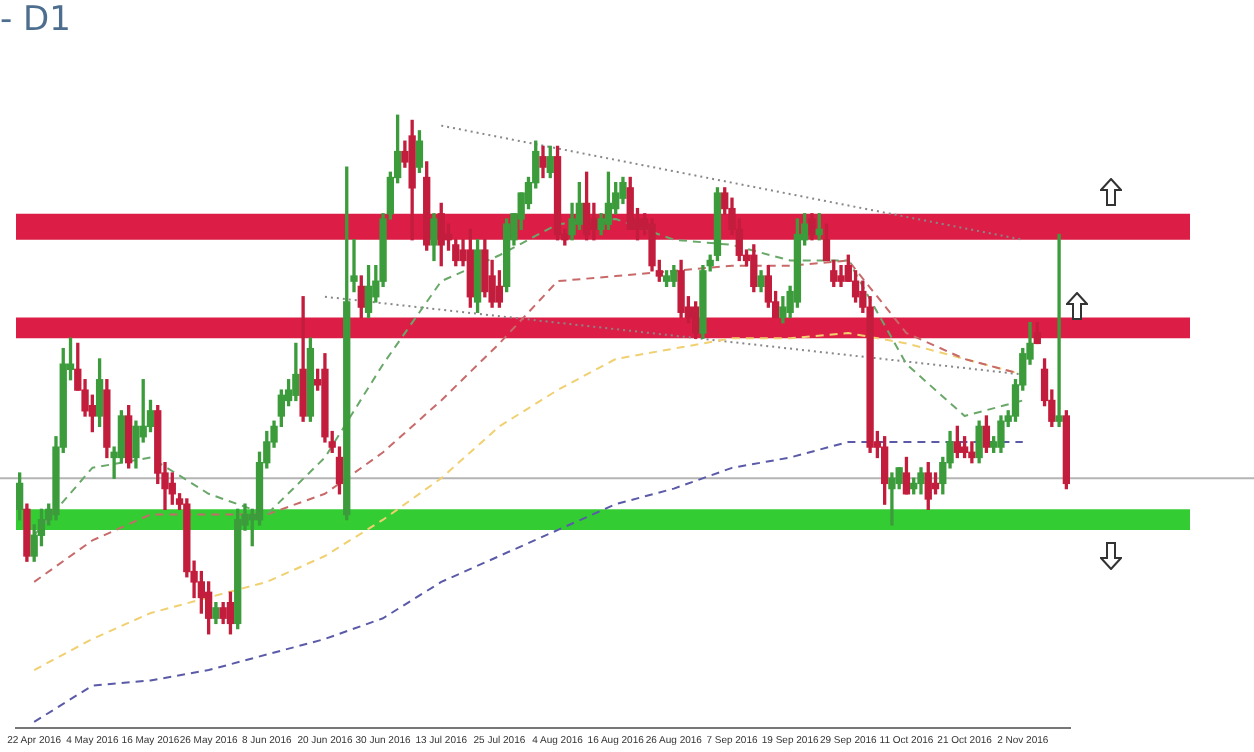 The height and width of the screenshot is (752, 1254). What do you see at coordinates (35, 20) in the screenshot?
I see `chart-title: - D1` at bounding box center [35, 20].